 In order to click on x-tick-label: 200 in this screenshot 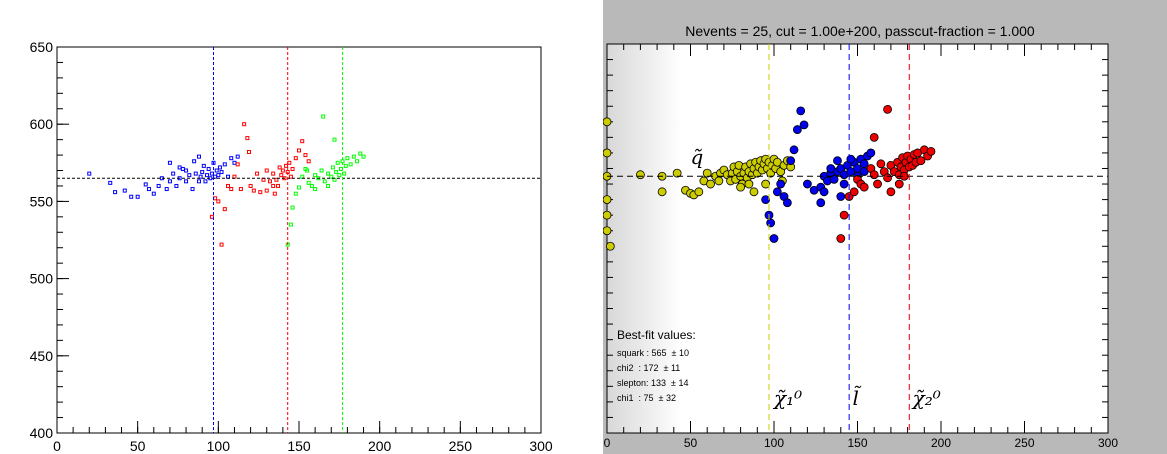, I will do `click(941, 443)`.